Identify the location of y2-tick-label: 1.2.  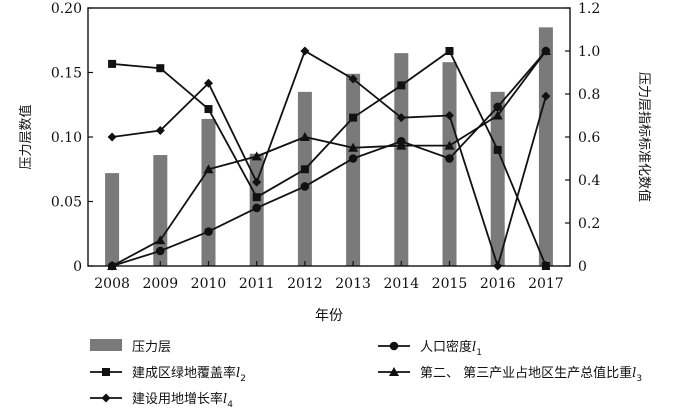
(589, 9).